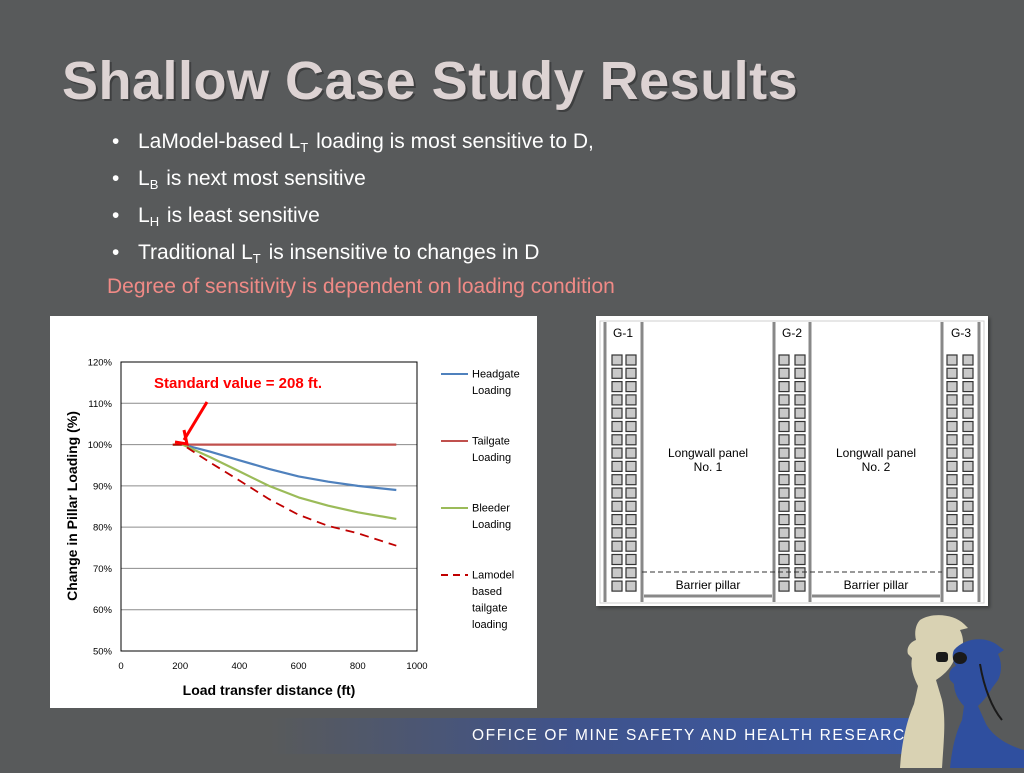 This screenshot has width=1024, height=773. I want to click on miner-logo-icon, so click(962, 691).